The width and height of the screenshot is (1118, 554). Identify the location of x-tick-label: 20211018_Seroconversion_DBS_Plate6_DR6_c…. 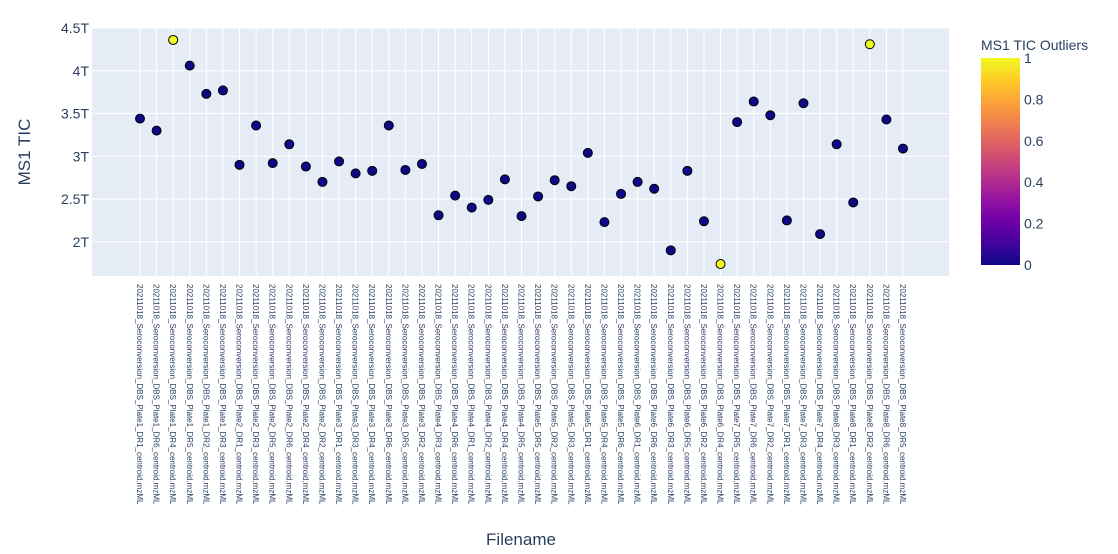
(653, 394).